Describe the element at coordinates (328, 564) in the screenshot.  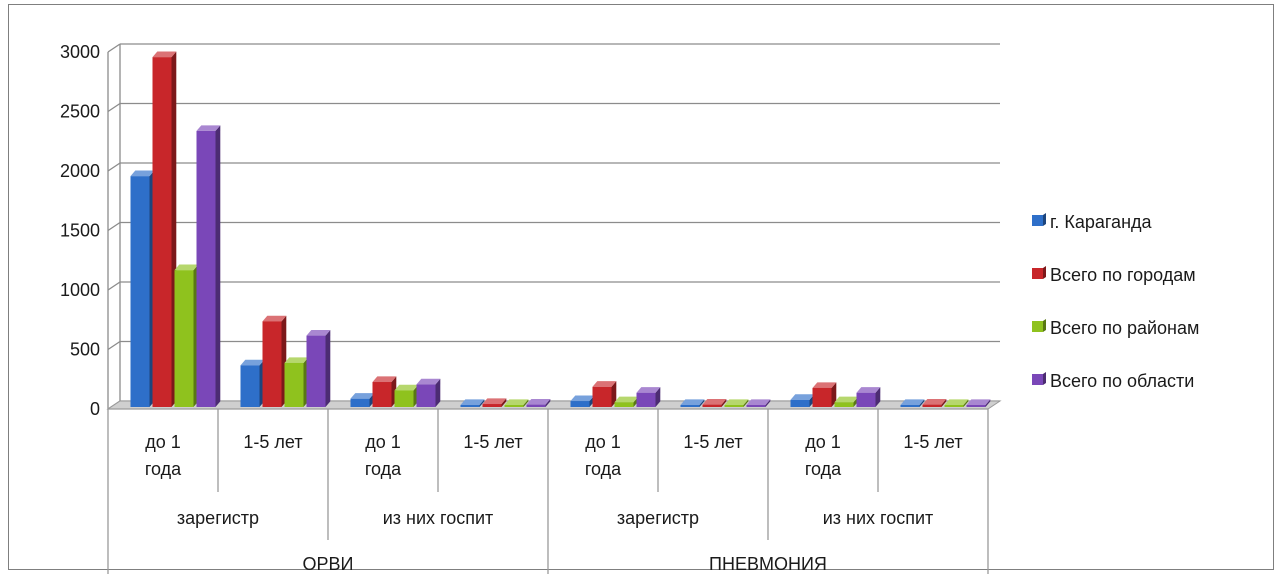
I see `category-label-l3: ОРВИ` at that location.